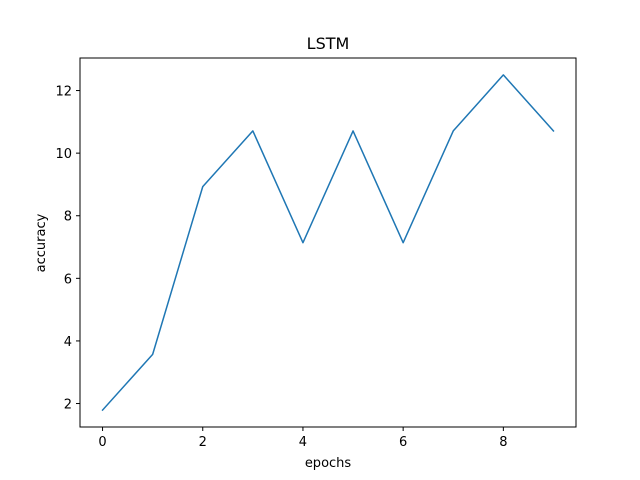 This screenshot has height=480, width=640. Describe the element at coordinates (328, 463) in the screenshot. I see `x-axis-label: epochs` at that location.